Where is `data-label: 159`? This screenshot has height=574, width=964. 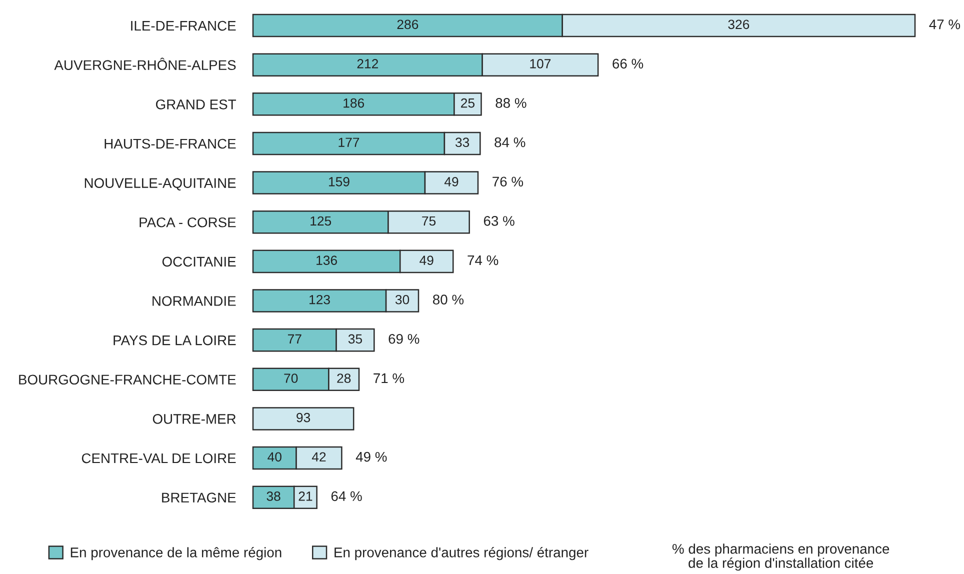 data-label: 159 is located at coordinates (339, 181).